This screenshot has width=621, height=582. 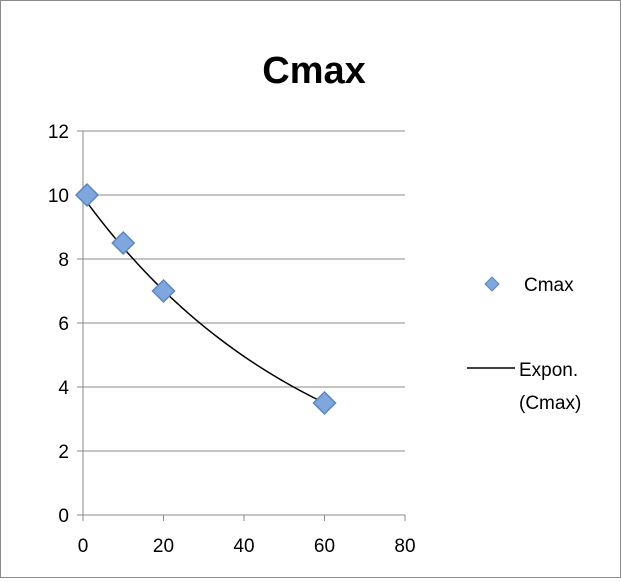 What do you see at coordinates (550, 403) in the screenshot?
I see `legend-label-trend-line2: (Cmax)` at bounding box center [550, 403].